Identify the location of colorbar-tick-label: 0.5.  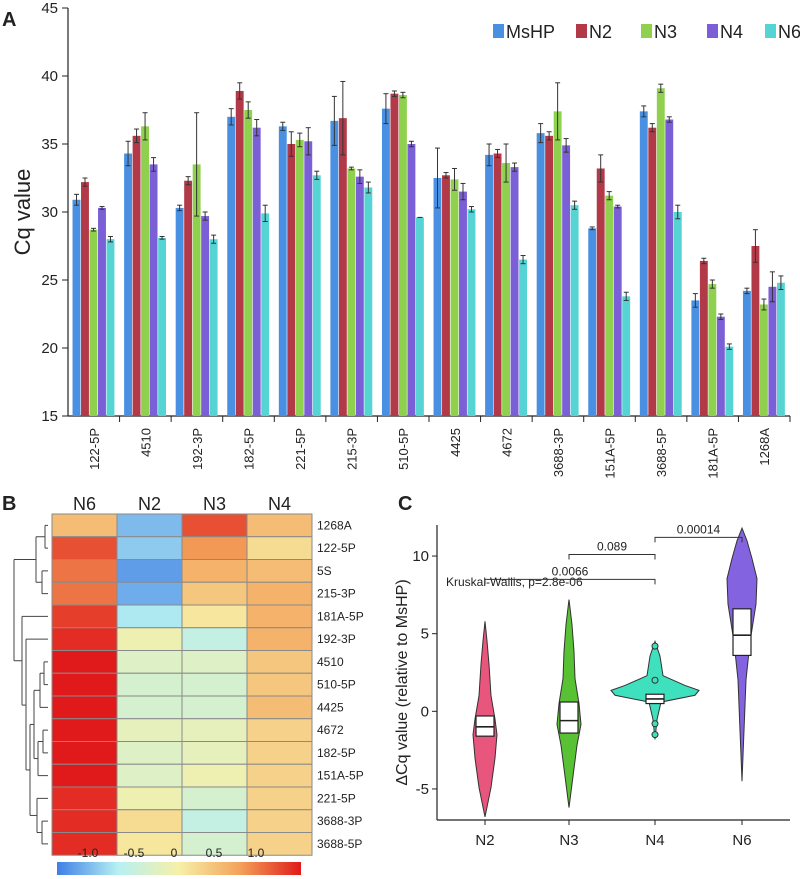
(214, 853).